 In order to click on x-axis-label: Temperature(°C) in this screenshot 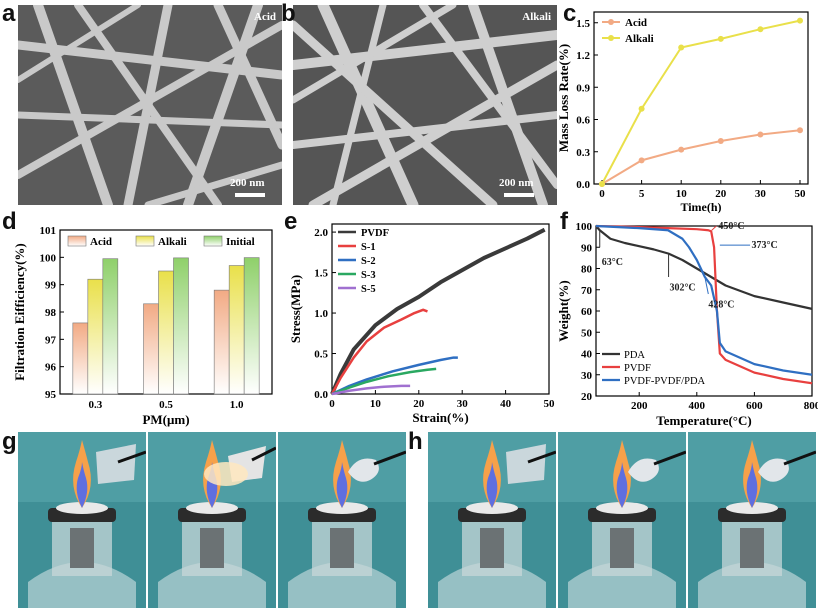, I will do `click(703, 420)`.